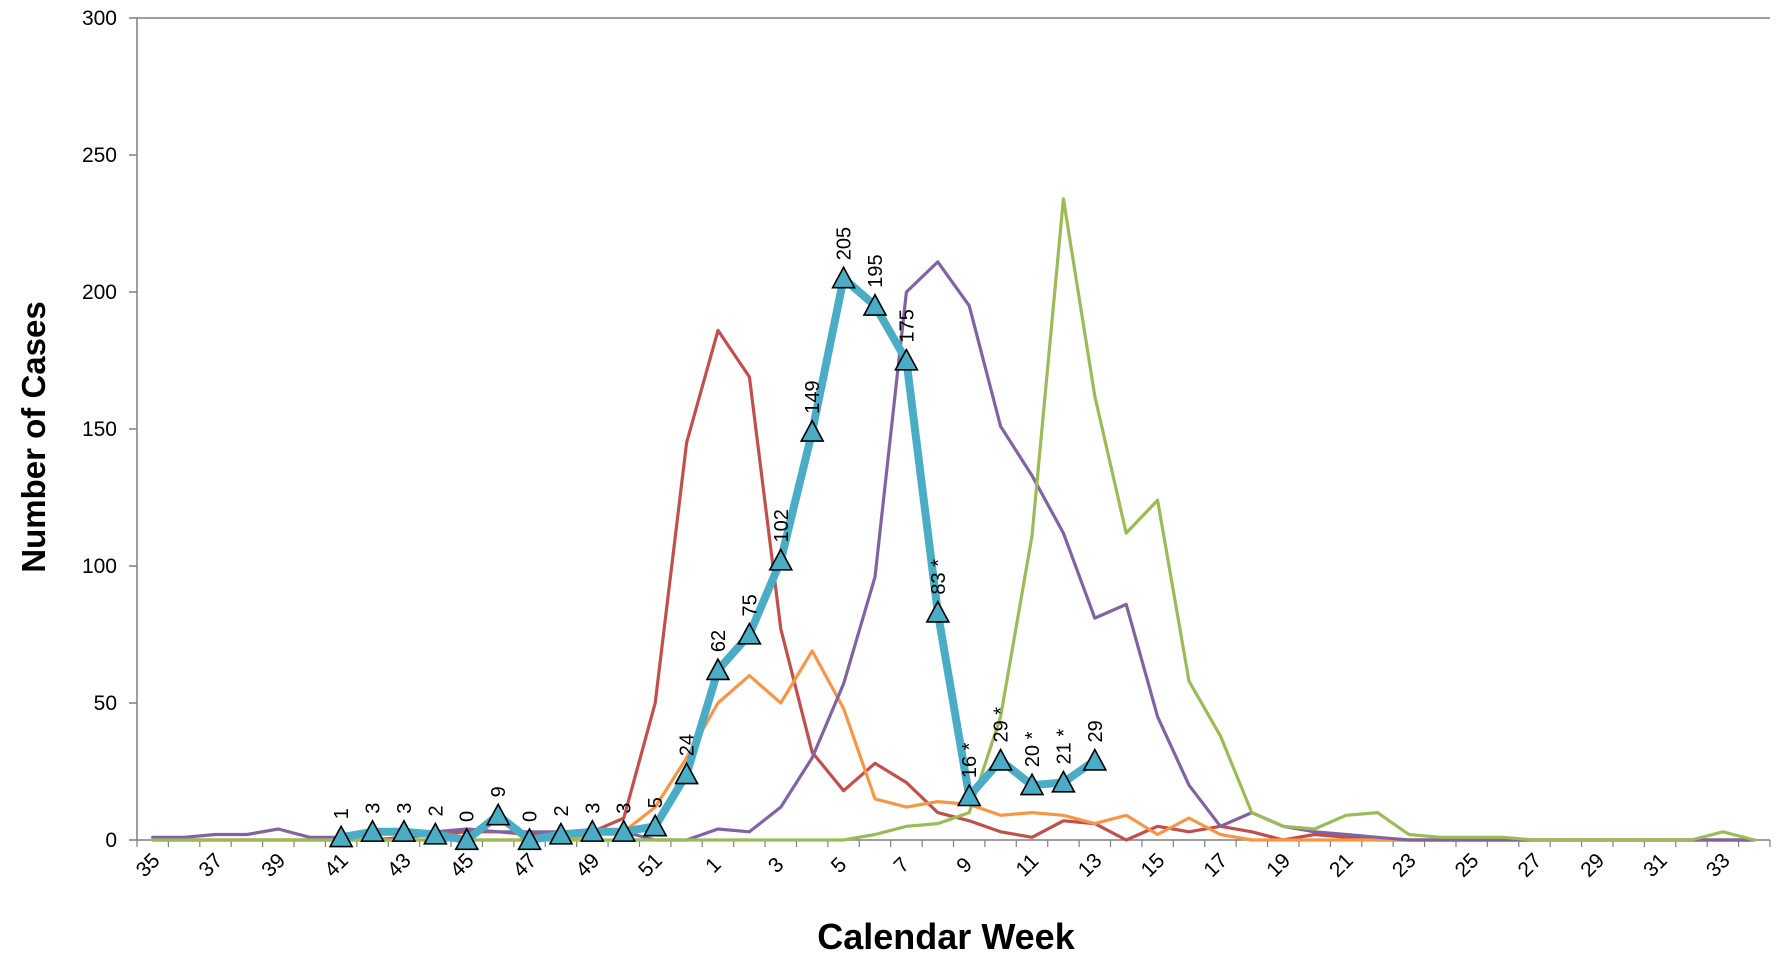 This screenshot has width=1776, height=960. What do you see at coordinates (964, 865) in the screenshot?
I see `x-tick-label: 9` at bounding box center [964, 865].